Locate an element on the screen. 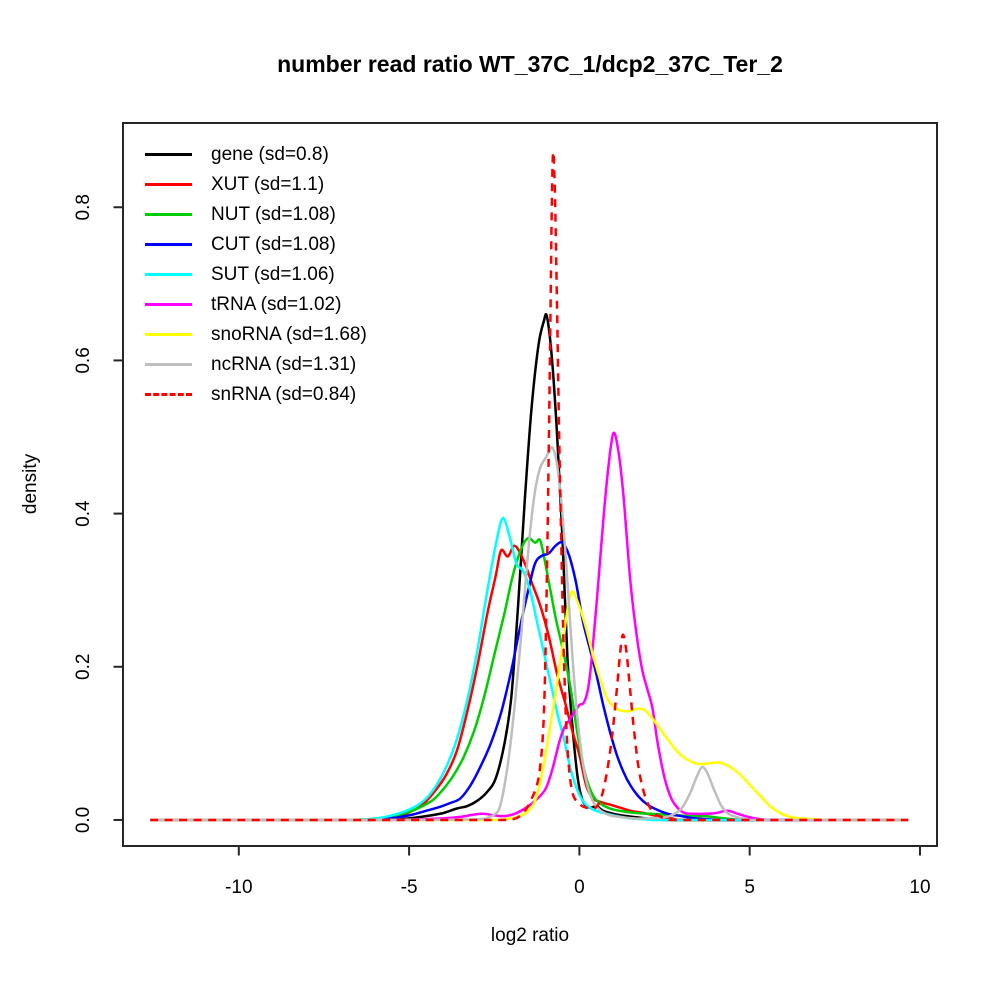 This screenshot has height=1000, width=1000. legend-row-tRNA: tRNA (sd=1.02) is located at coordinates (256, 304).